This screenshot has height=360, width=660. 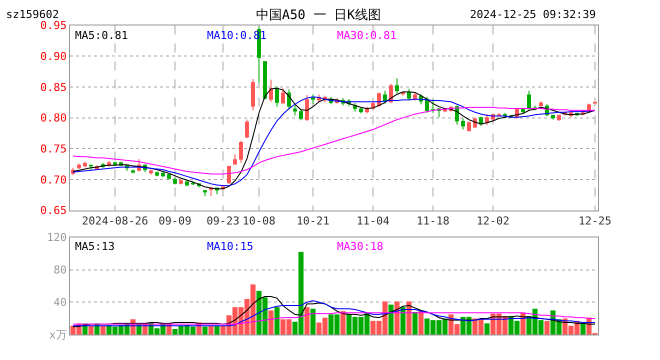 I want to click on text: MA30:18, so click(x=360, y=246).